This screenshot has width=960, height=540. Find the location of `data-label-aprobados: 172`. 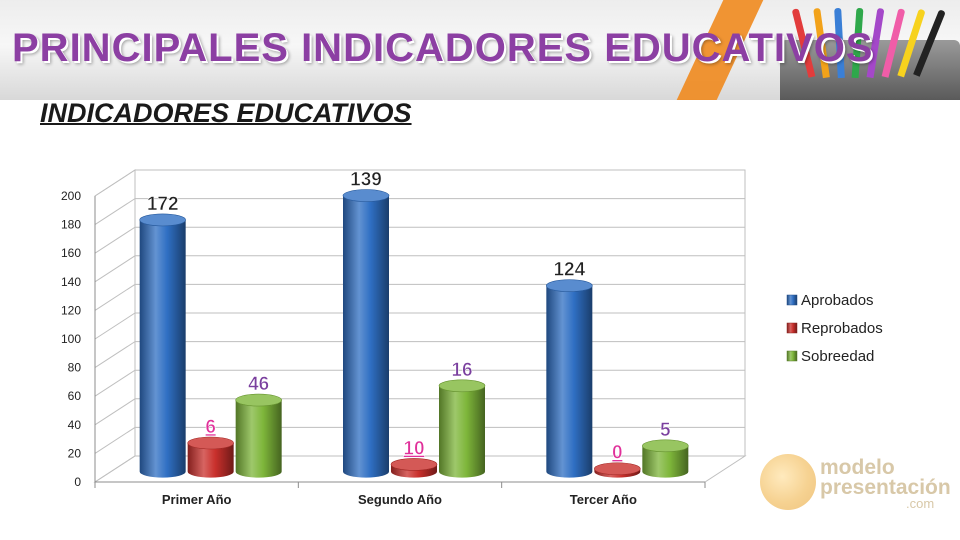

data-label-aprobados: 172 is located at coordinates (163, 204).